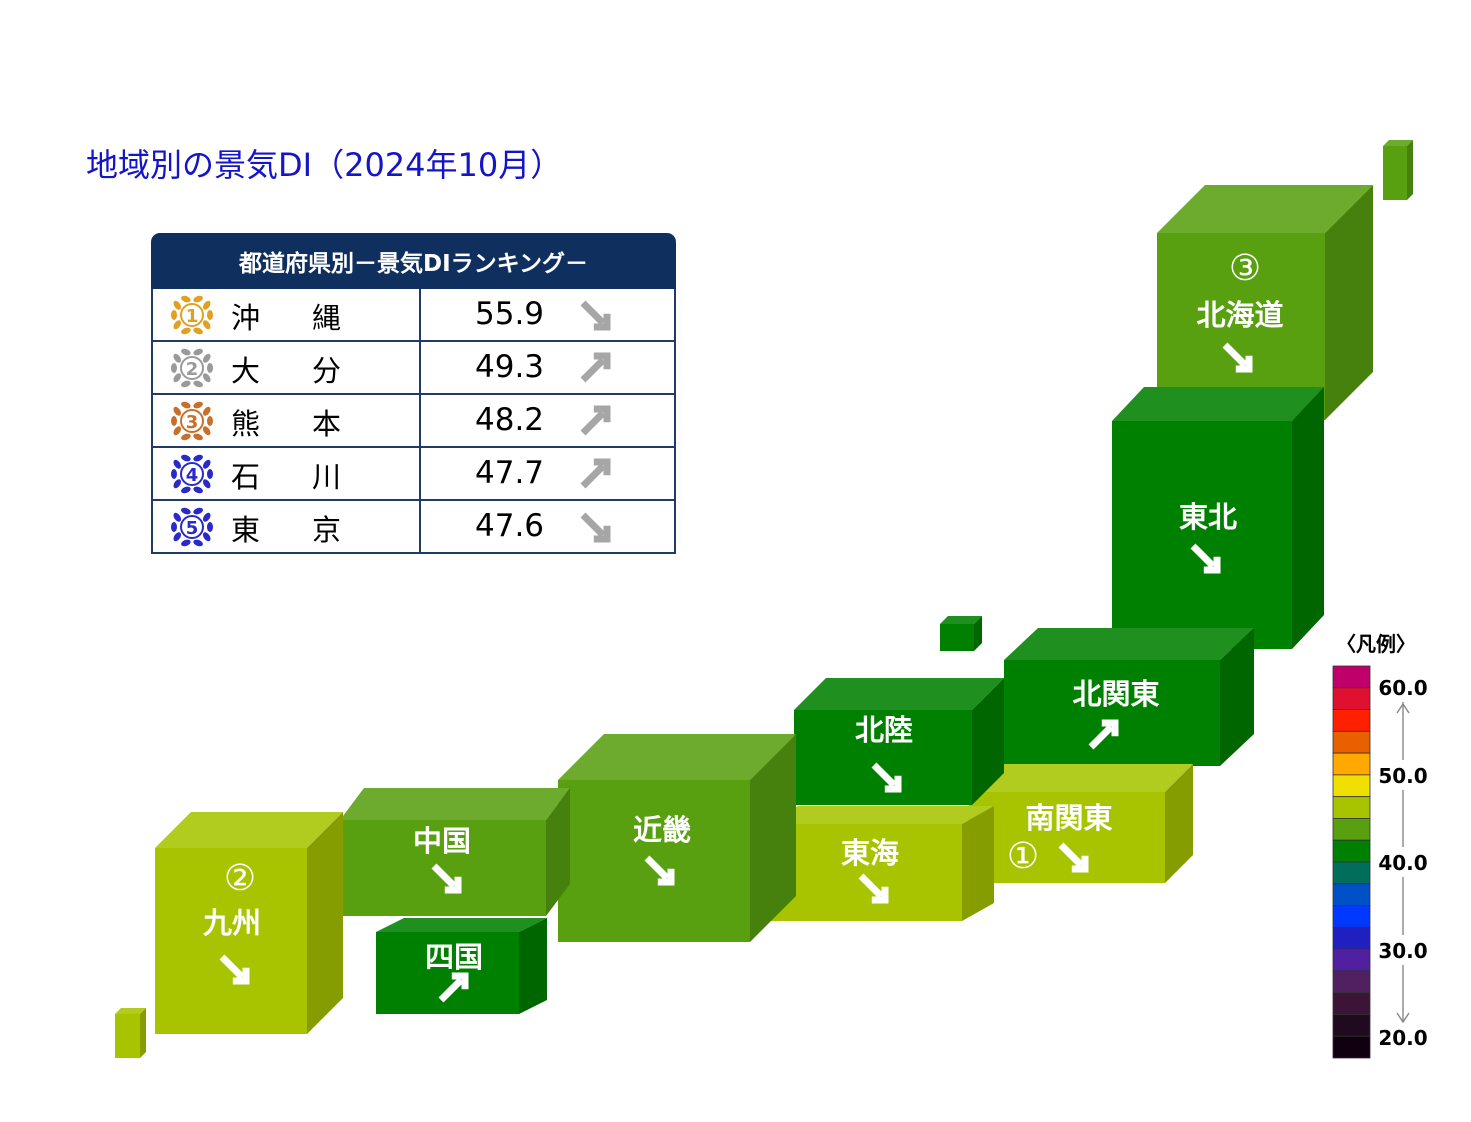 The height and width of the screenshot is (1122, 1471). What do you see at coordinates (413, 261) in the screenshot?
I see `ranking-header: 都道府県別－景気DIランキング－` at bounding box center [413, 261].